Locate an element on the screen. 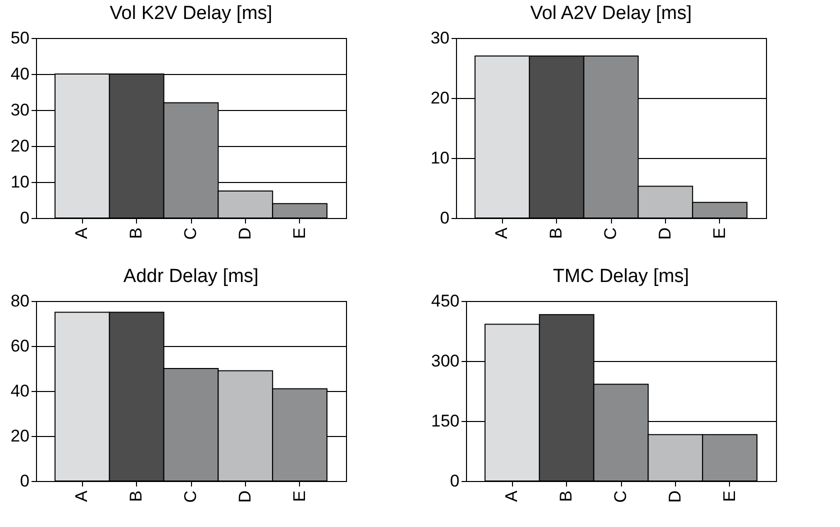  y-tick-label: 450 is located at coordinates (445, 301).